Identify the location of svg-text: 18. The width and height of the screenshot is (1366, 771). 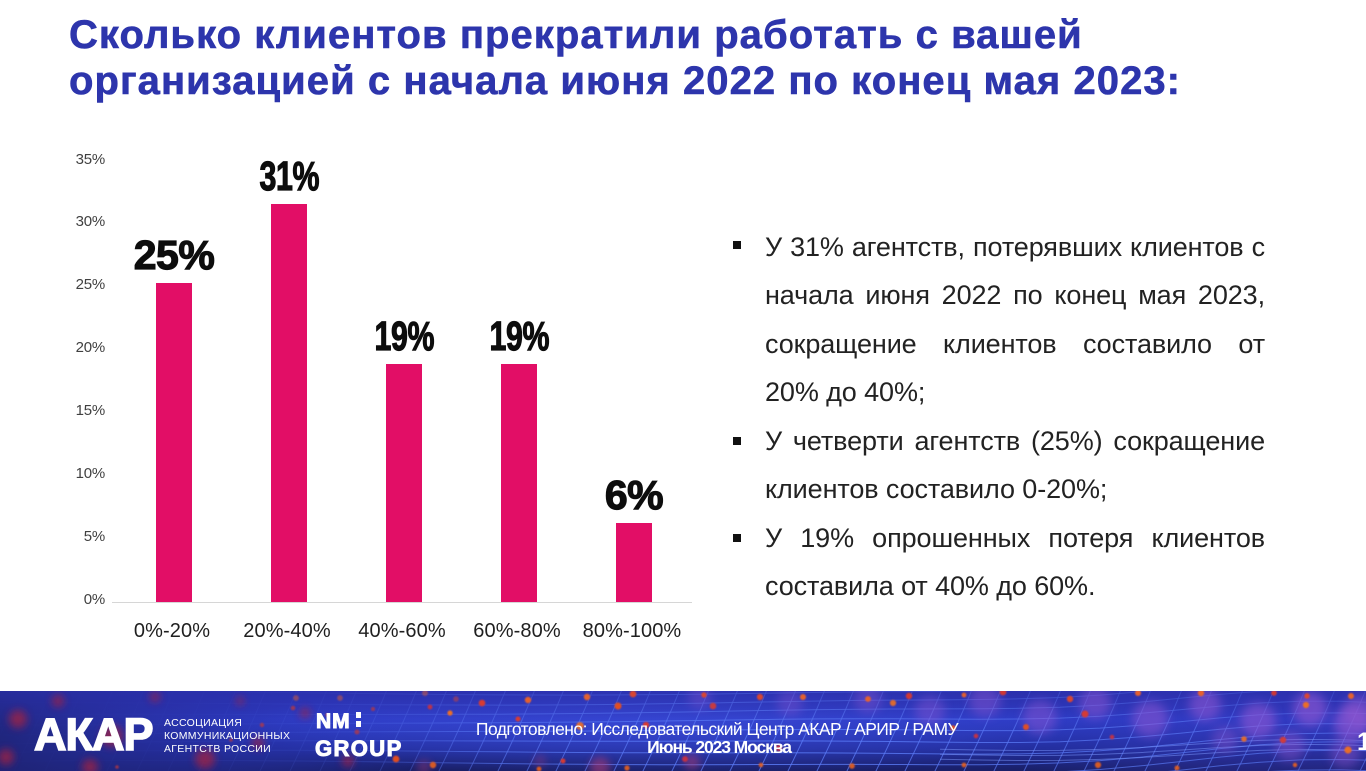
(1361, 742).